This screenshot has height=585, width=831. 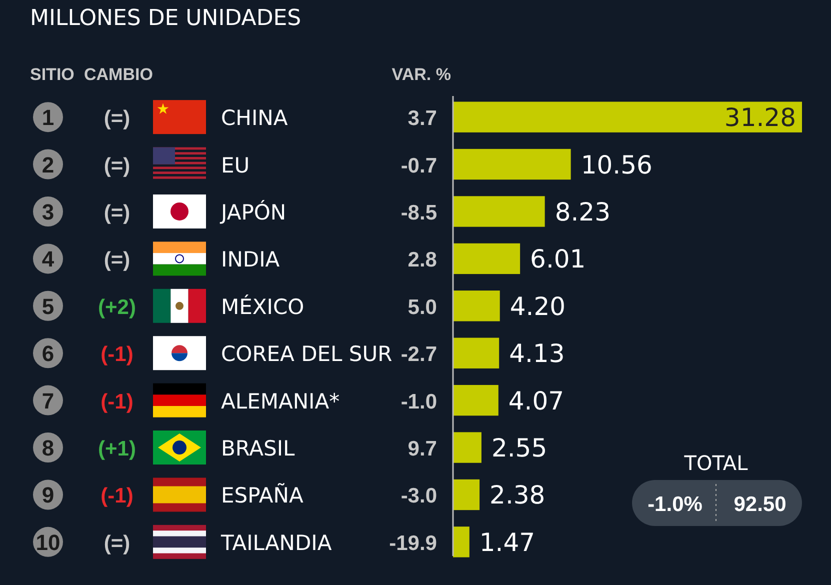 I want to click on text: -8.5, so click(x=419, y=212).